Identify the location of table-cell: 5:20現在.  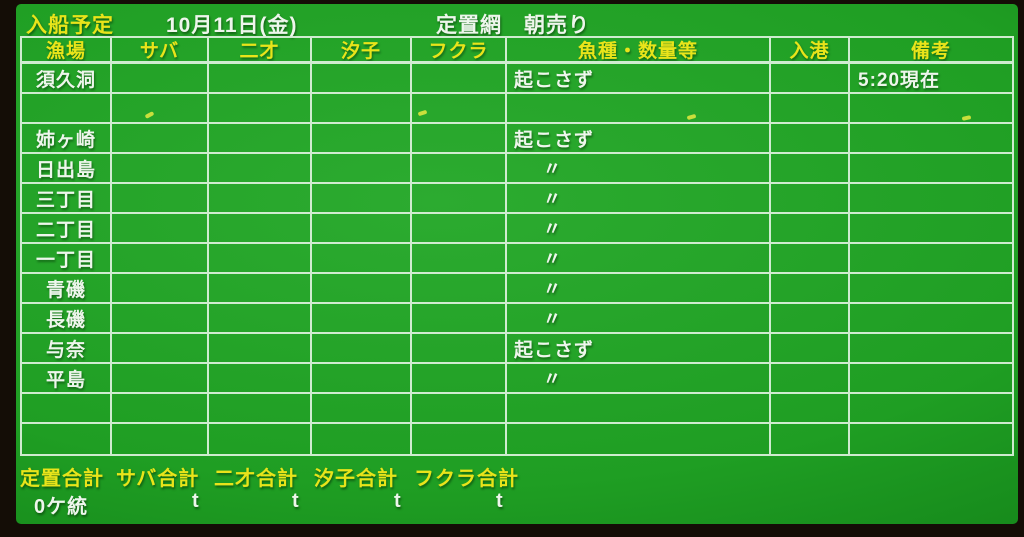
(931, 79).